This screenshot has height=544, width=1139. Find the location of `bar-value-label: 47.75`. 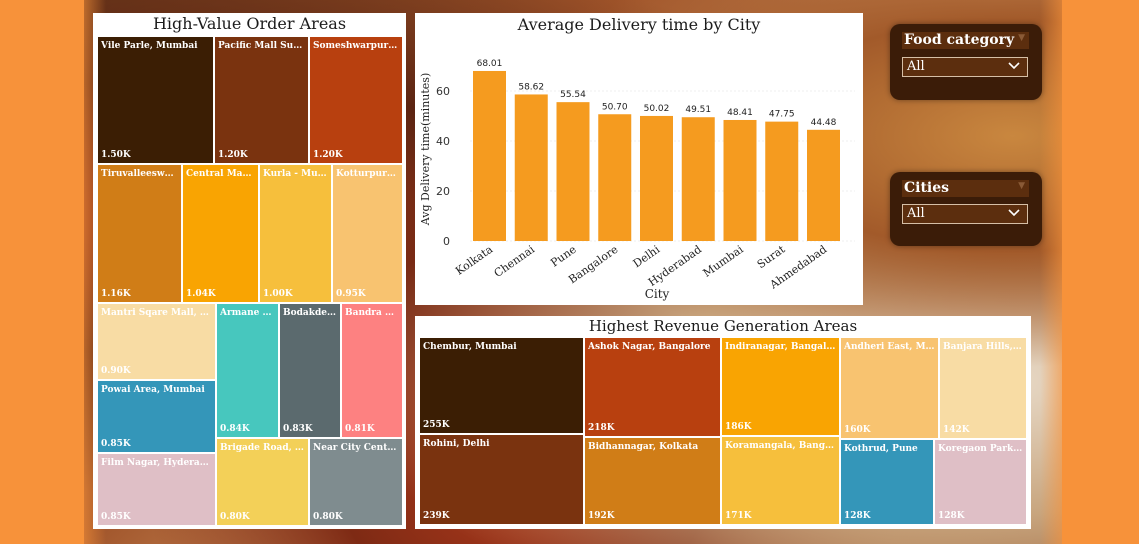

bar-value-label: 47.75 is located at coordinates (782, 115).